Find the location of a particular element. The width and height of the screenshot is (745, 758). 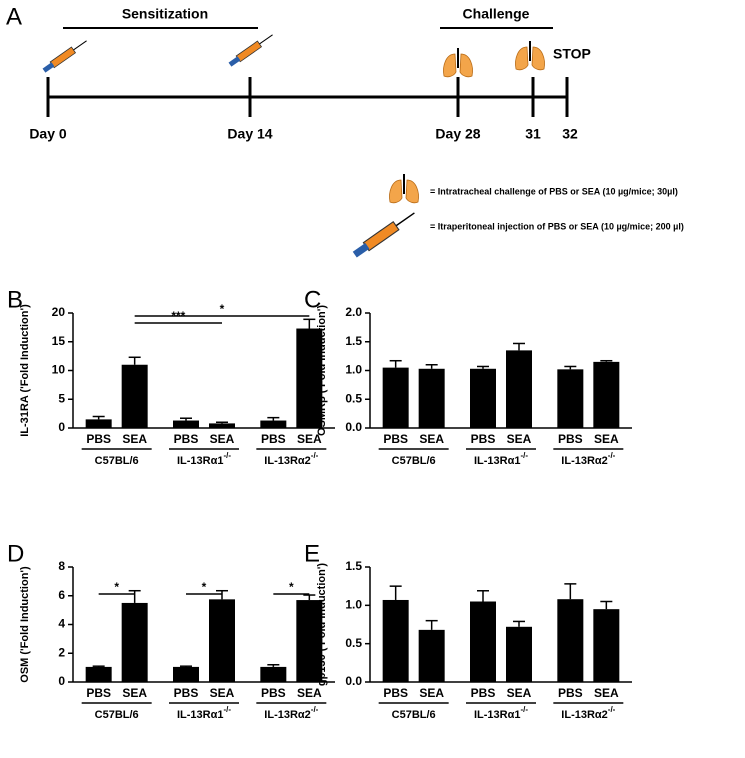

panel-letter: A is located at coordinates (14, 16).